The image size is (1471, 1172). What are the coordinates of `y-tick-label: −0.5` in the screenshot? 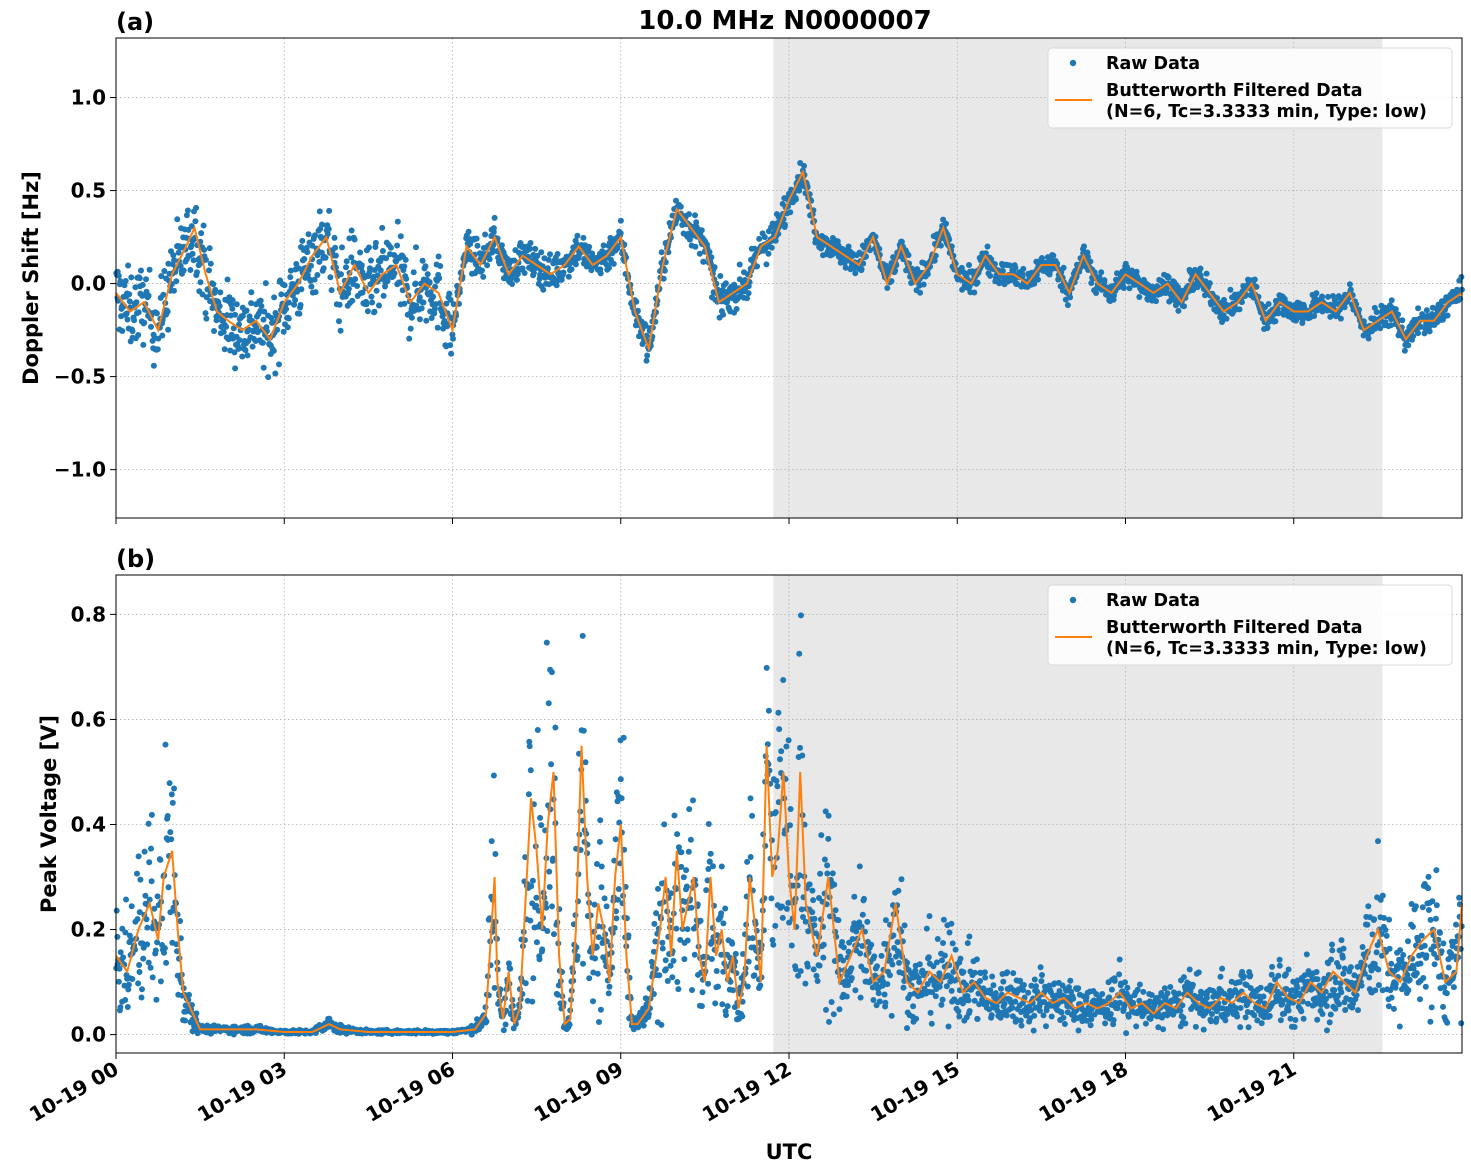 It's located at (80, 377).